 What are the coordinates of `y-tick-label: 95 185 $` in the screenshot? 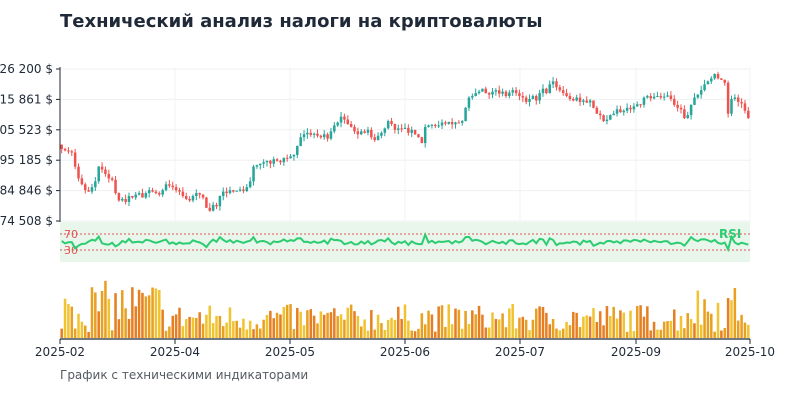 It's located at (26, 160).